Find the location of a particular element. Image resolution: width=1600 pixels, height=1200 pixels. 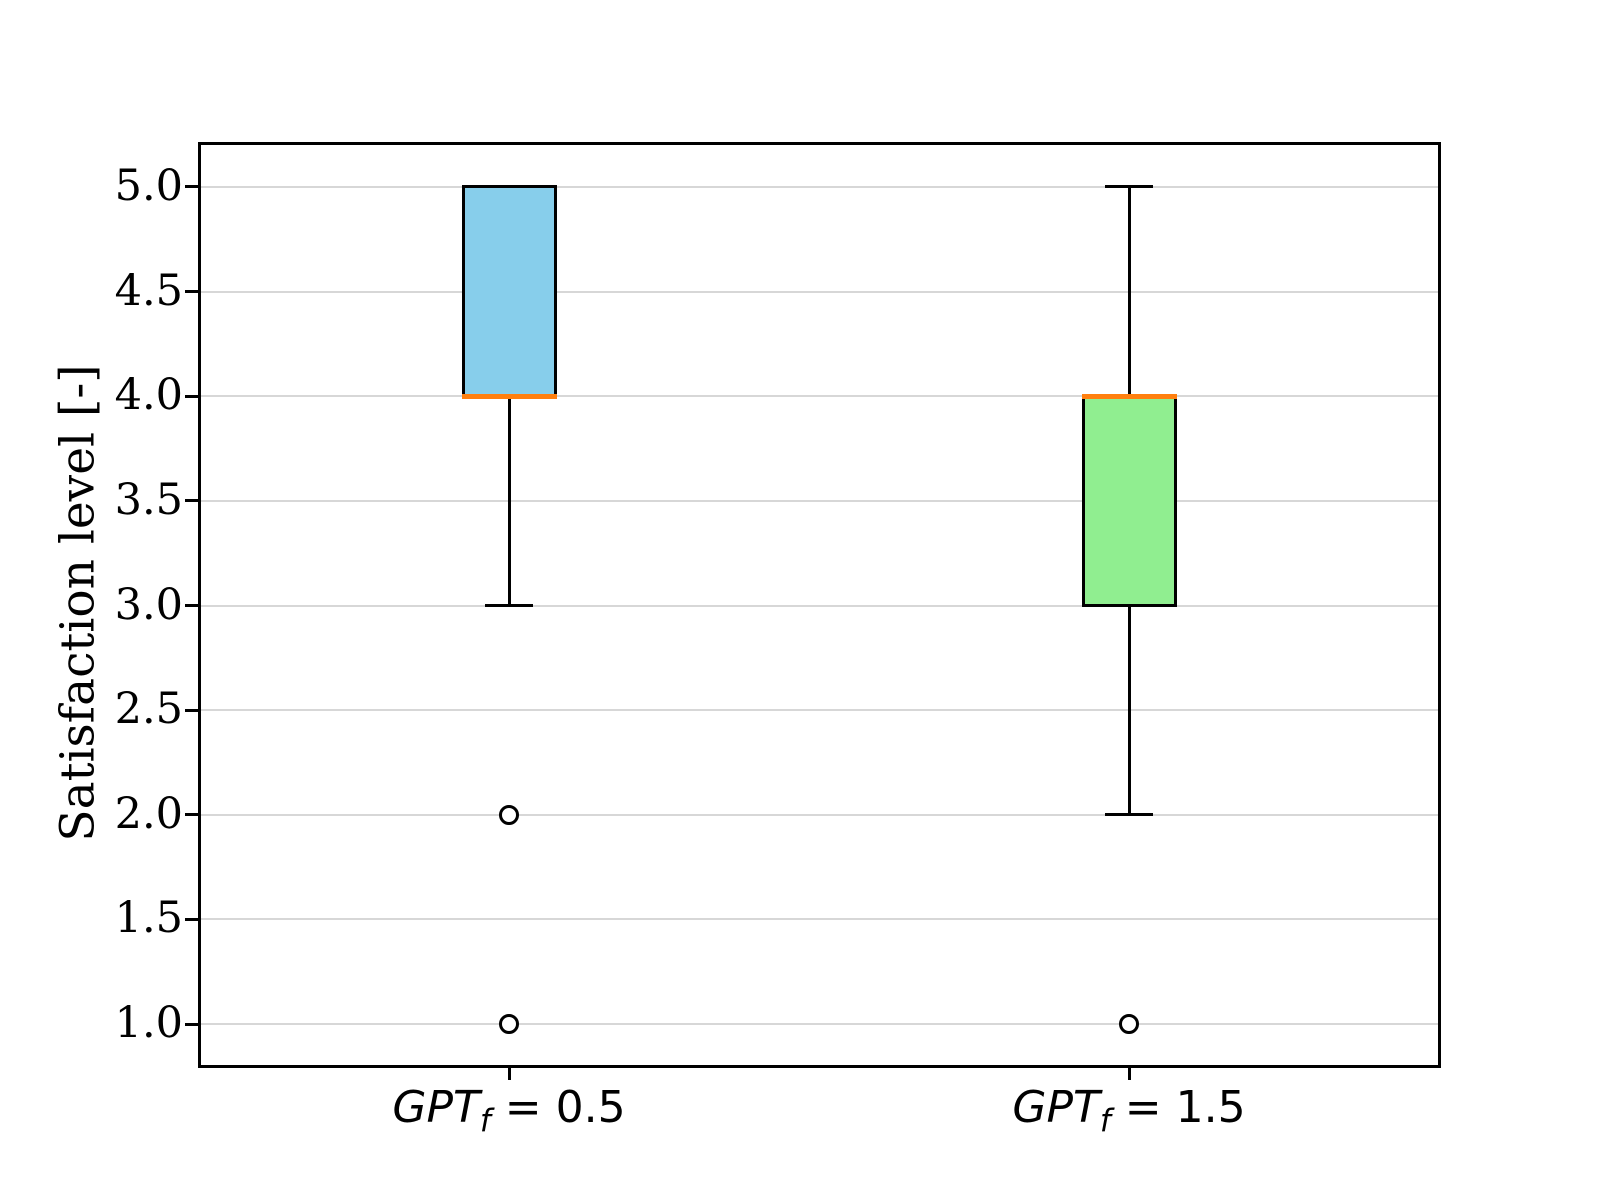

x-label-value: = 0.5 is located at coordinates (558, 1107).